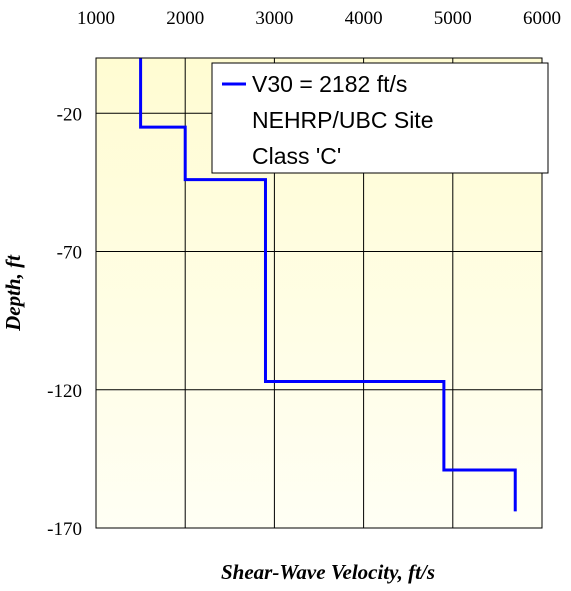  Describe the element at coordinates (96, 18) in the screenshot. I see `x-tick-label: 1000` at that location.